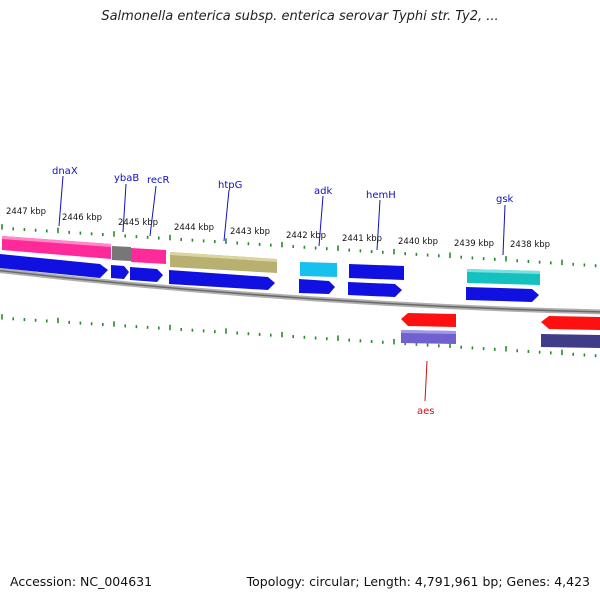 The image size is (600, 600). I want to click on leader-ybab, so click(124, 208).